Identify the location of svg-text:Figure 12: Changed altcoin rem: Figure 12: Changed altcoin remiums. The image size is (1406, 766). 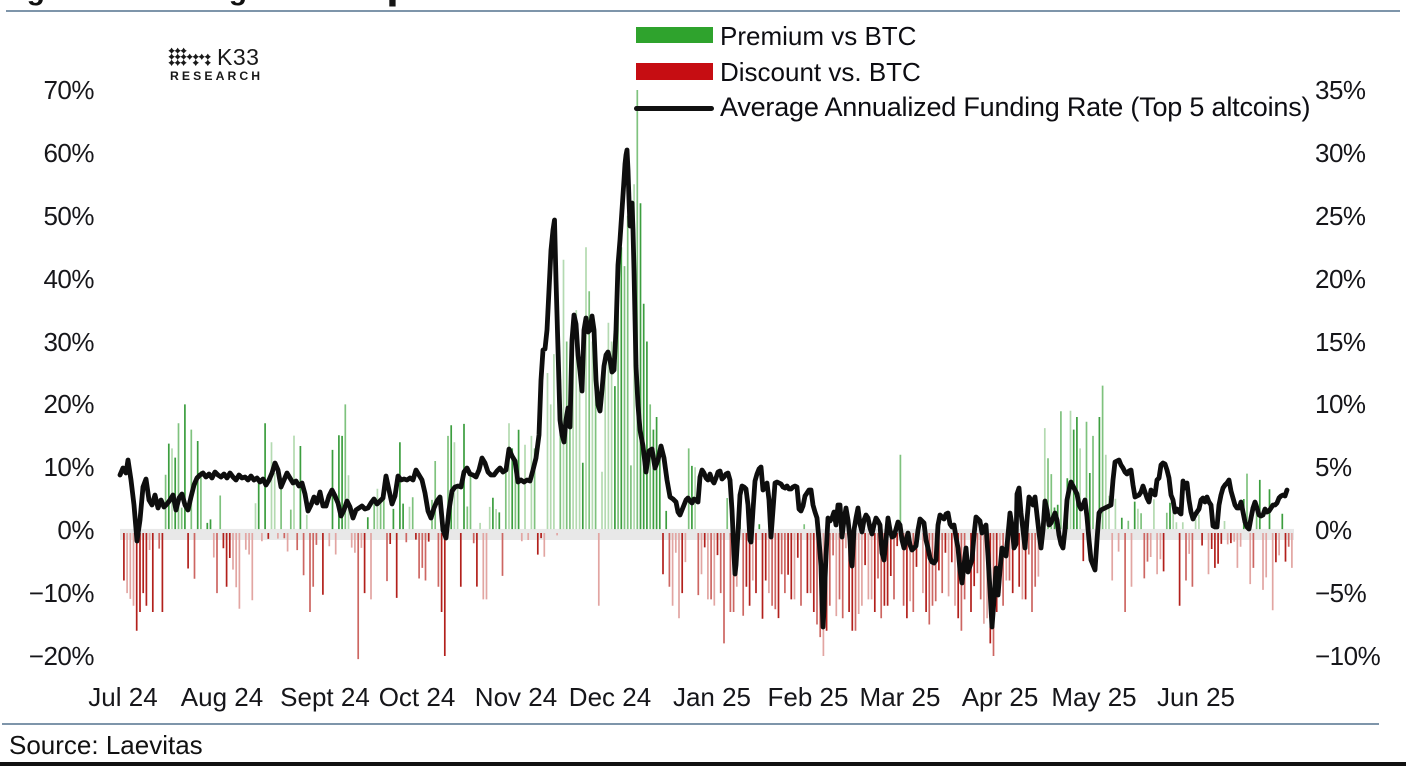
(260, 3).